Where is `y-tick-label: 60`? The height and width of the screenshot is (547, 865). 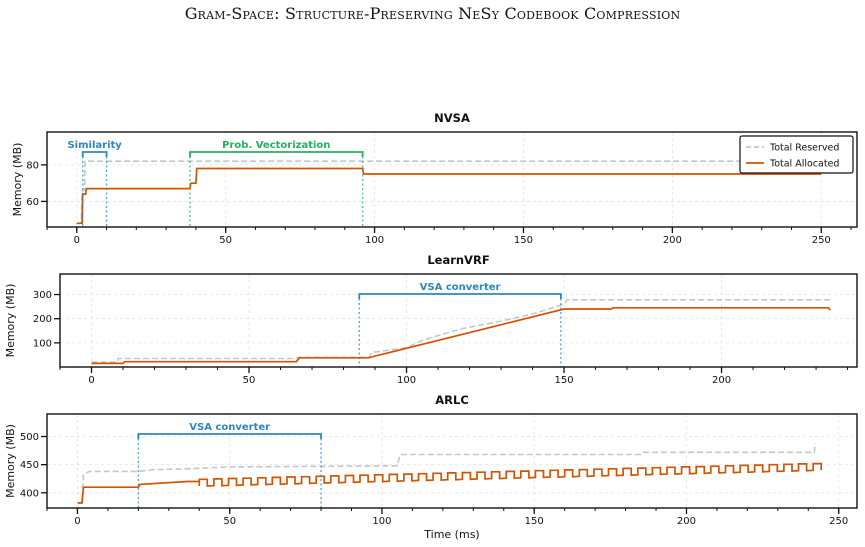
y-tick-label: 60 is located at coordinates (32, 202).